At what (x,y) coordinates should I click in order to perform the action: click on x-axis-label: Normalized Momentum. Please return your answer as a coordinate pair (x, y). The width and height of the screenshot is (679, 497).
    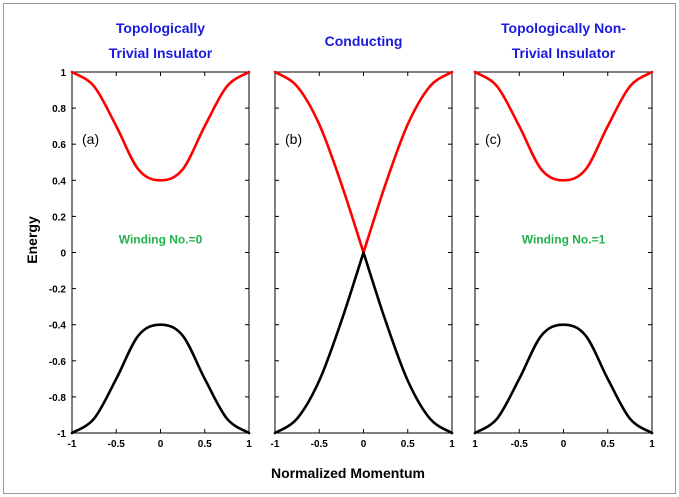
    Looking at the image, I should click on (348, 473).